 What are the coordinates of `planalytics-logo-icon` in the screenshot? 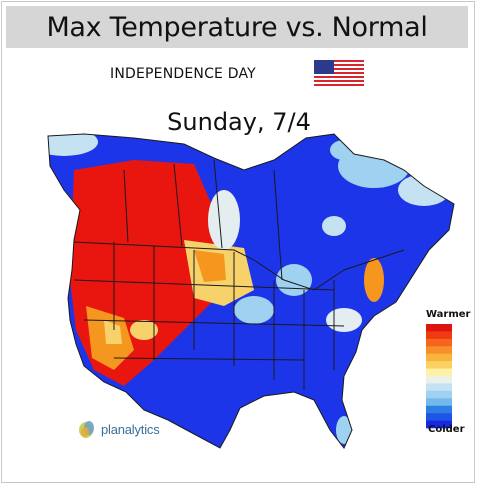 It's located at (86, 429).